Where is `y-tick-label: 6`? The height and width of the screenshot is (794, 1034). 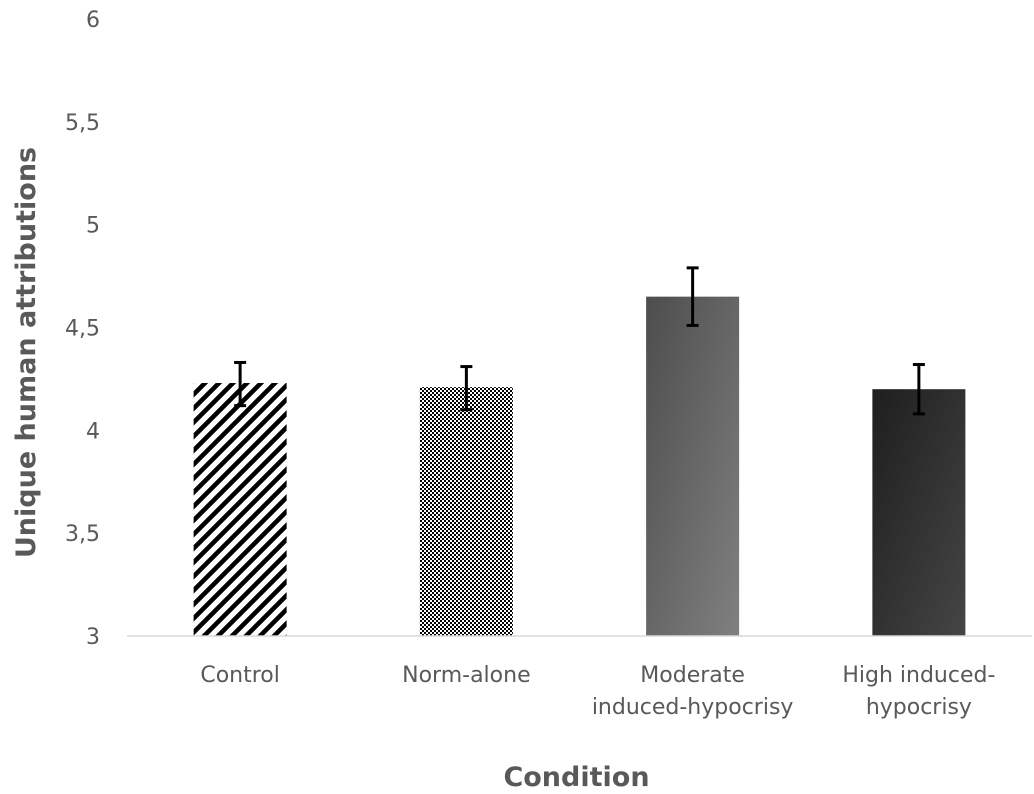
y-tick-label: 6 is located at coordinates (93, 20).